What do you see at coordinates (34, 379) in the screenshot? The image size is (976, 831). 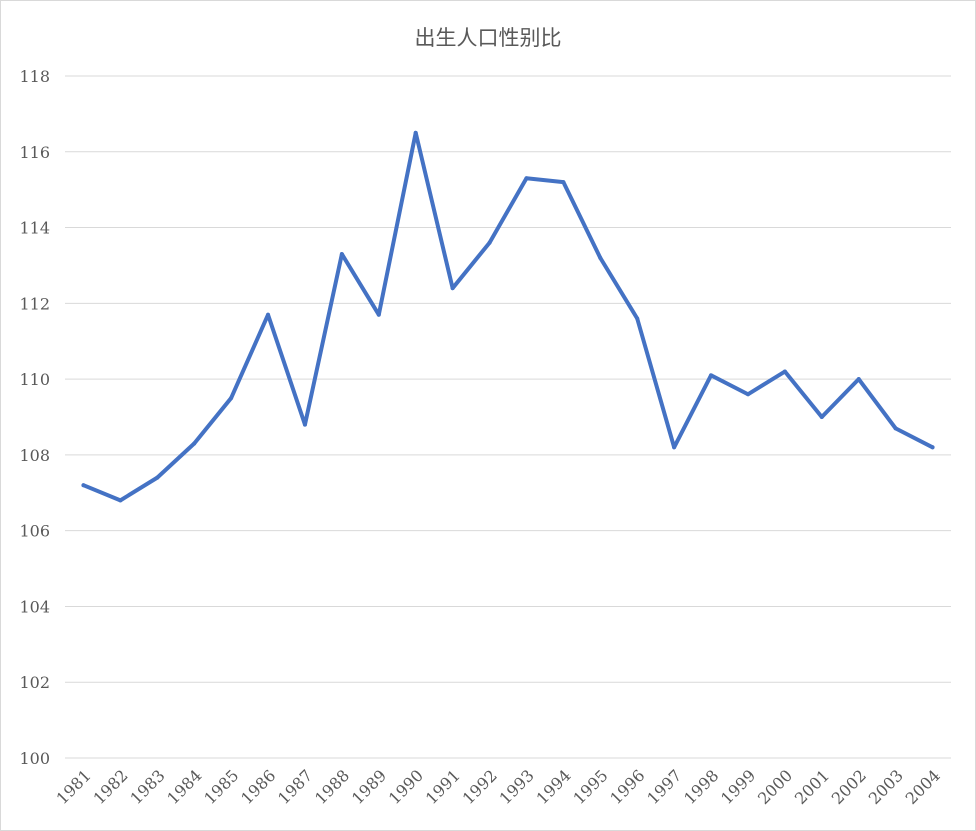 I see `y-tick-label: 110` at bounding box center [34, 379].